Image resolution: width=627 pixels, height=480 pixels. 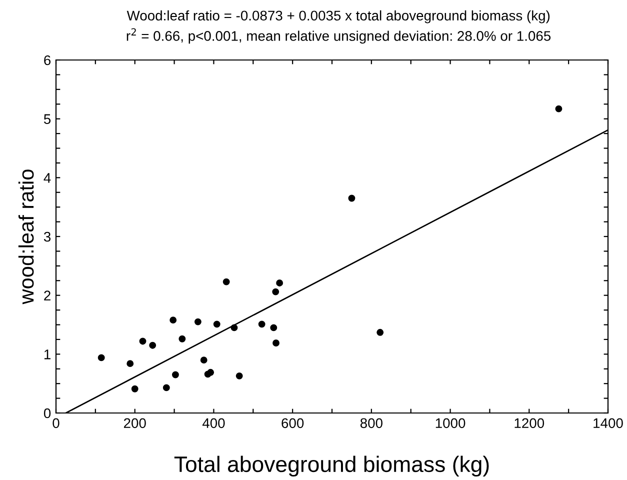 I want to click on y-axis-title: wood:leaf ratio, so click(x=26, y=237).